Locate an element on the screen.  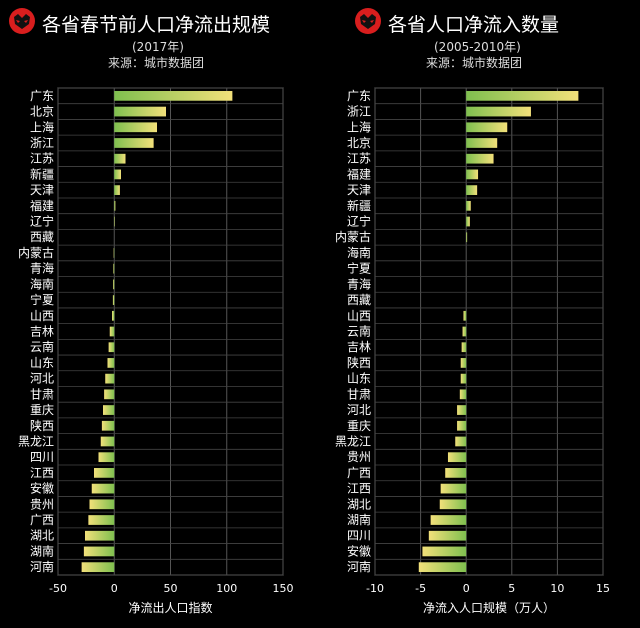
x-tick-label: -50 is located at coordinates (58, 588).